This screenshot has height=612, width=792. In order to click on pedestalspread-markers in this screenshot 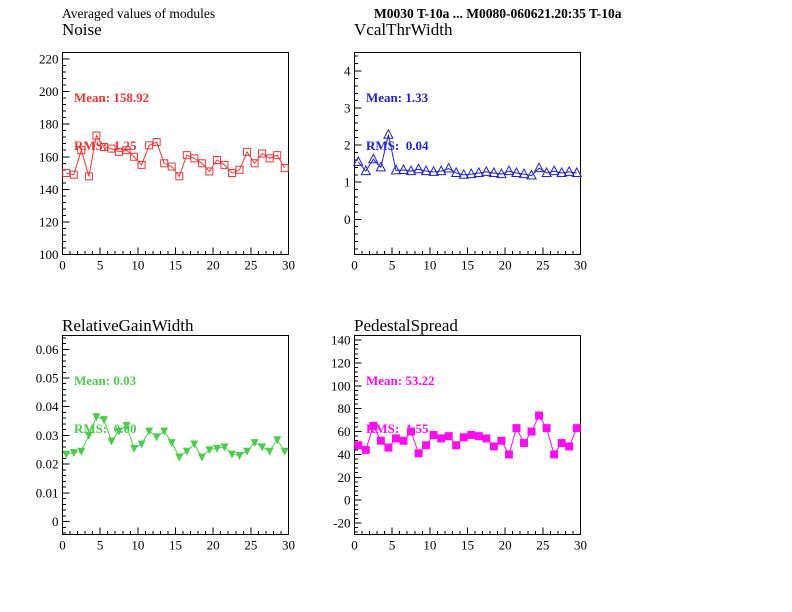, I will do `click(467, 435)`.